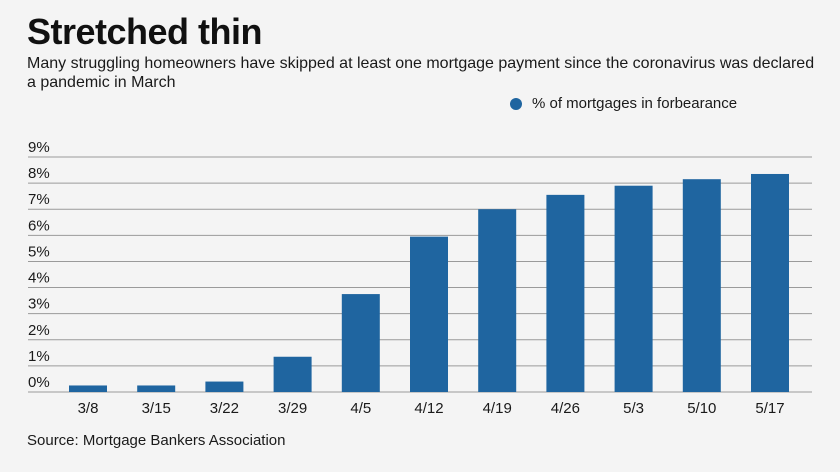 The width and height of the screenshot is (840, 472). I want to click on x-tick-label: 4/12, so click(428, 408).